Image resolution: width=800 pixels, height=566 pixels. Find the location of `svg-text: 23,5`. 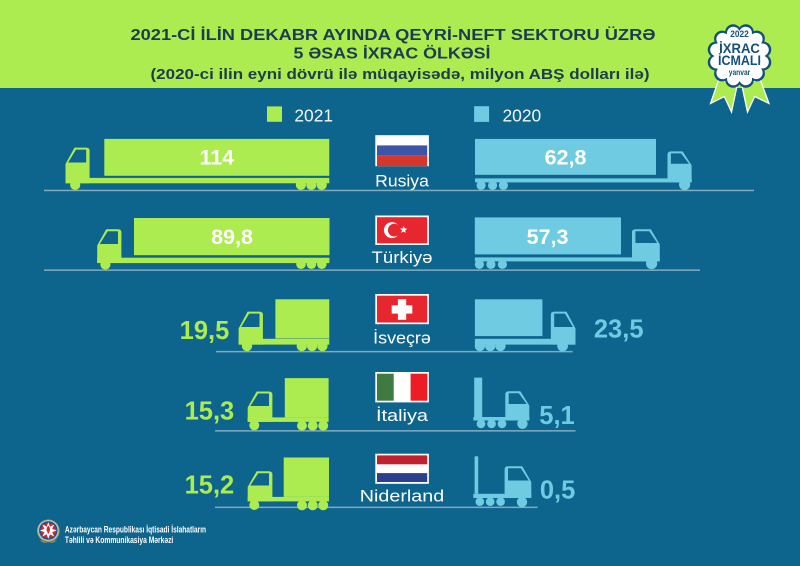

svg-text: 23,5 is located at coordinates (619, 330).